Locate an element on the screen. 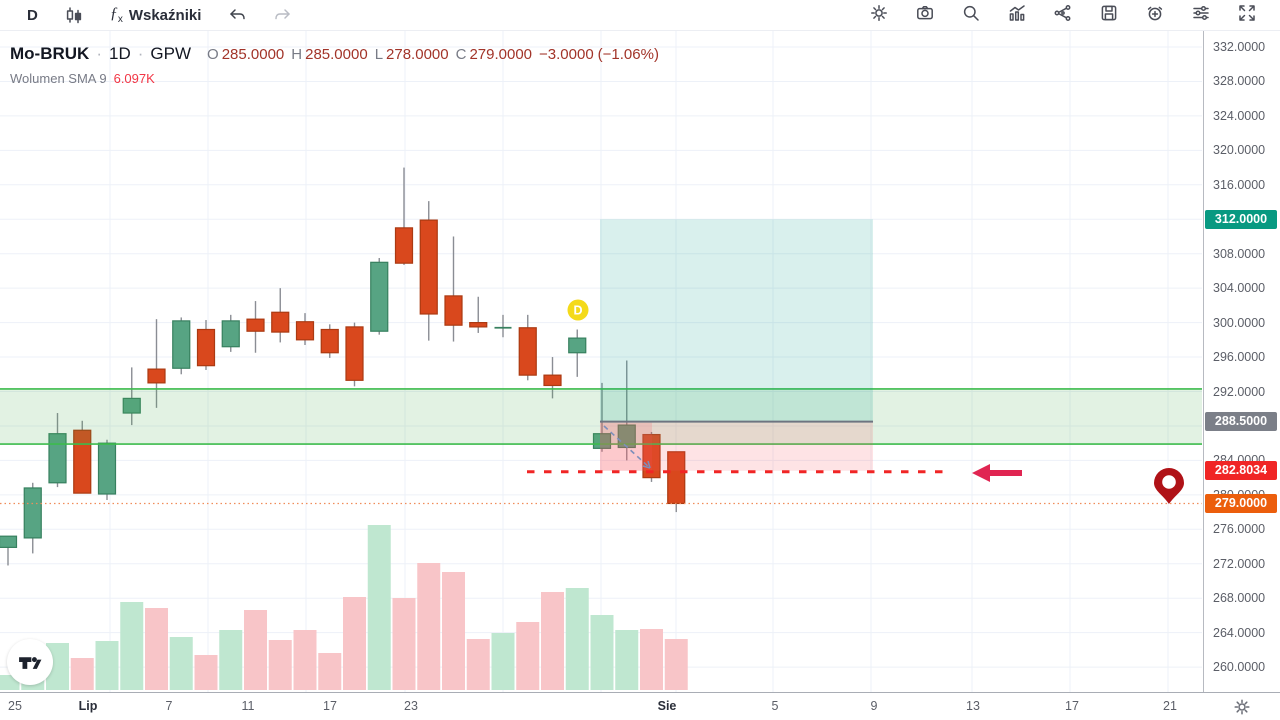  time-axis-label: 23 is located at coordinates (411, 706).